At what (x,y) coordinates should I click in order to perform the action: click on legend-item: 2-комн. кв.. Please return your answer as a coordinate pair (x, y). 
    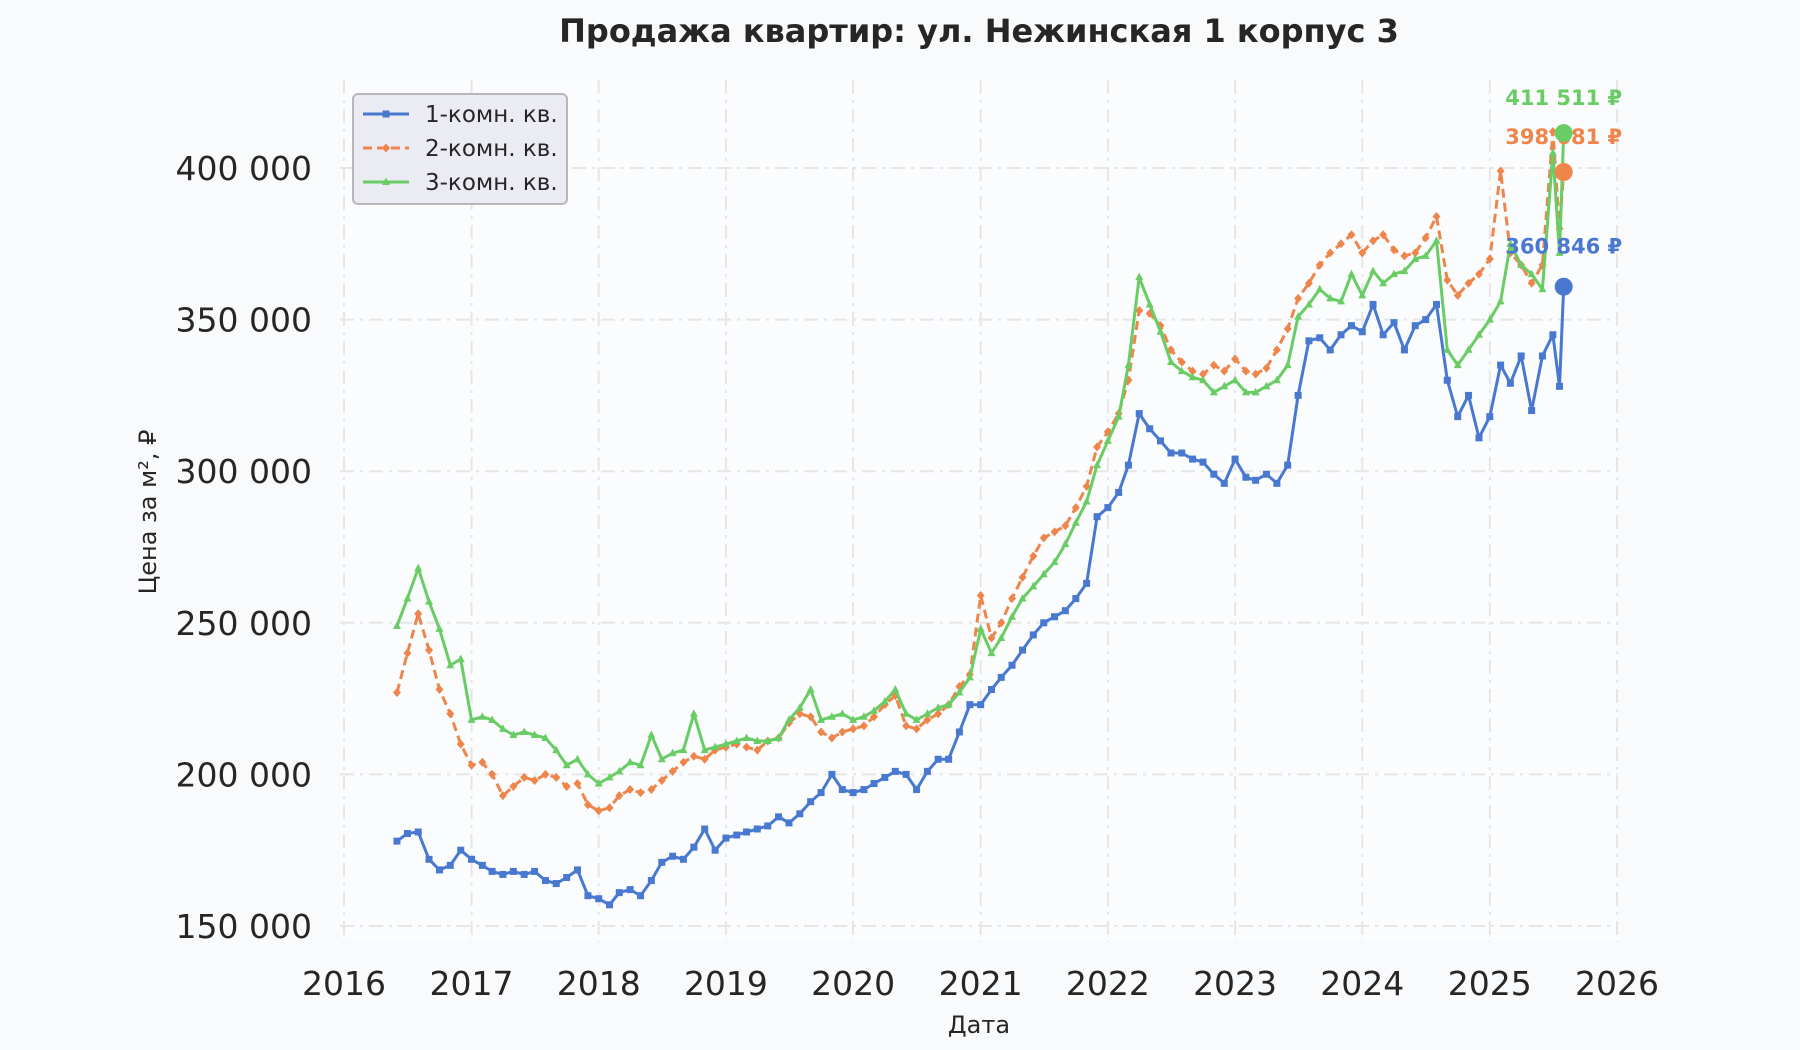
    Looking at the image, I should click on (460, 149).